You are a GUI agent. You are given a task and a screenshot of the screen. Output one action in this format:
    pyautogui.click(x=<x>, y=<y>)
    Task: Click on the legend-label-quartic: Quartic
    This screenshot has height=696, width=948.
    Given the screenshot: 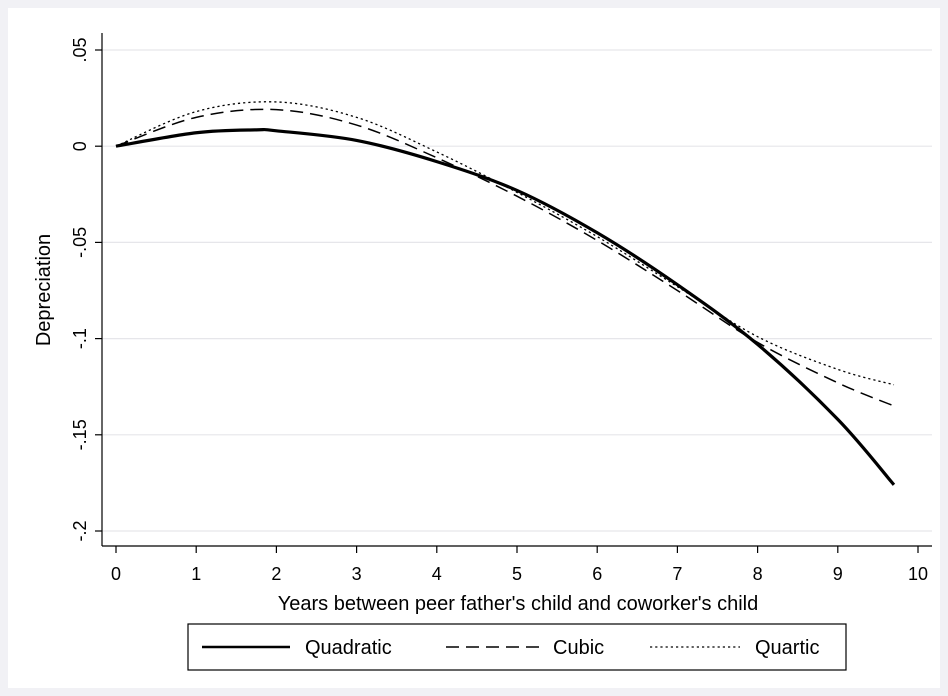 What is the action you would take?
    pyautogui.click(x=787, y=648)
    